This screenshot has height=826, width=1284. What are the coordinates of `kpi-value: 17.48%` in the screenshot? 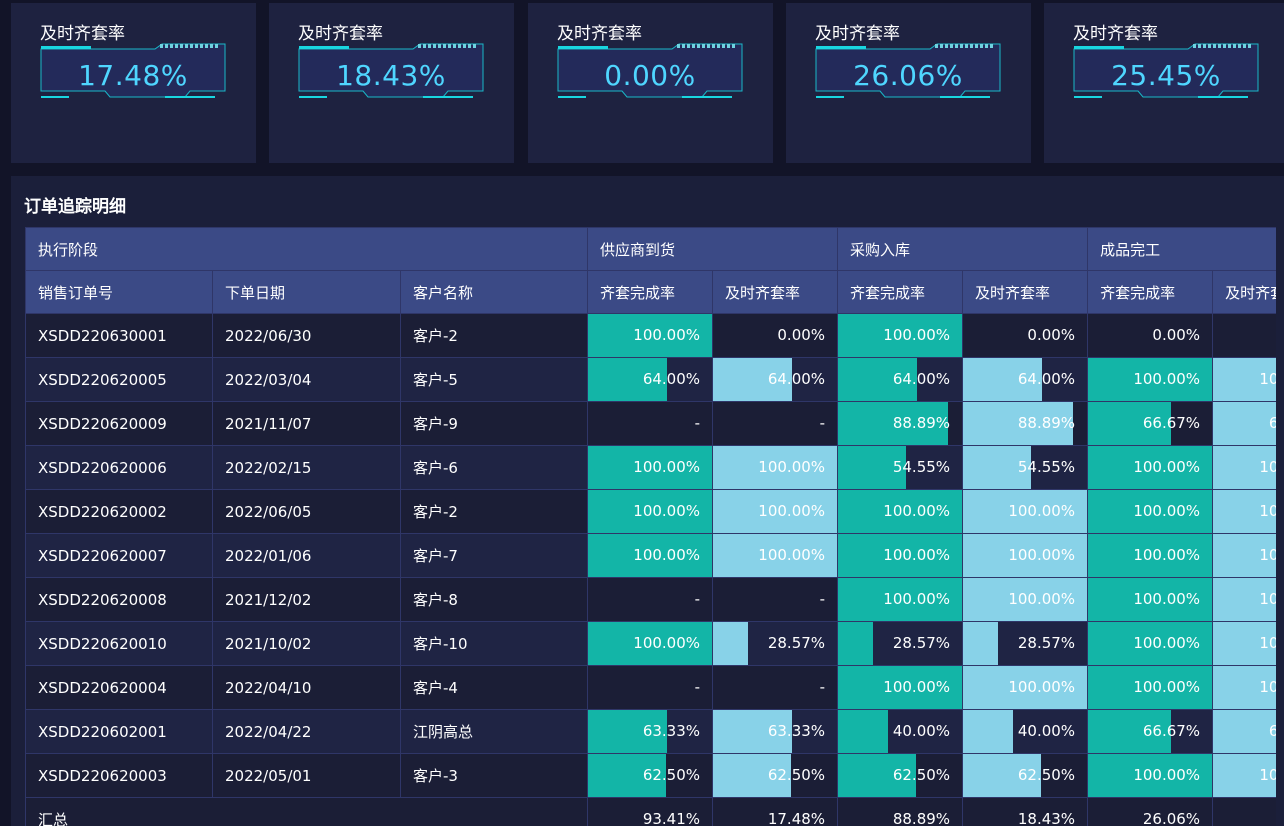 It's located at (133, 75).